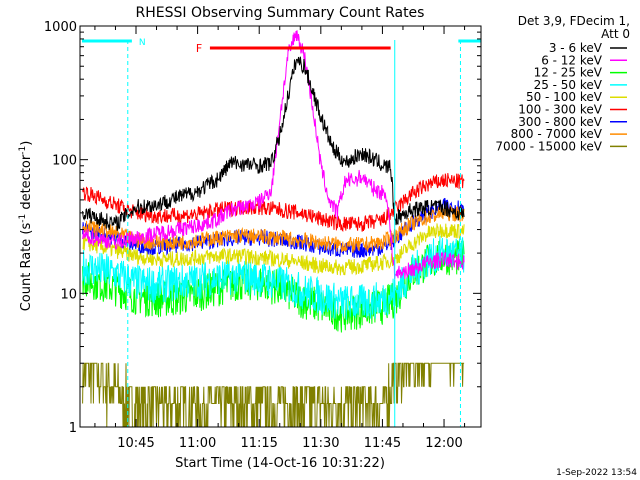 Image resolution: width=640 pixels, height=480 pixels. Describe the element at coordinates (572, 60) in the screenshot. I see `legend-label-1: 6 - 12 keV` at that location.